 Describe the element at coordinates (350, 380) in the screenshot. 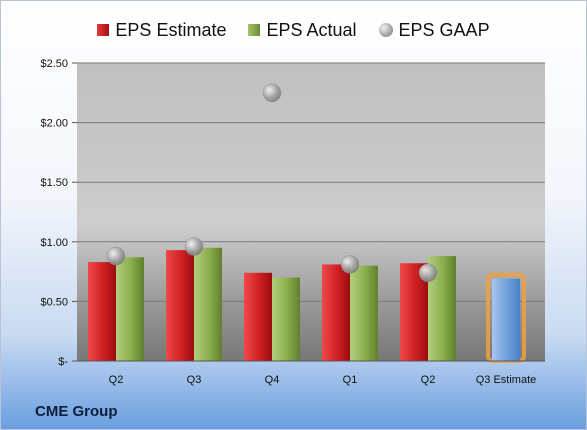

I see `x-tick-label: Q1` at that location.